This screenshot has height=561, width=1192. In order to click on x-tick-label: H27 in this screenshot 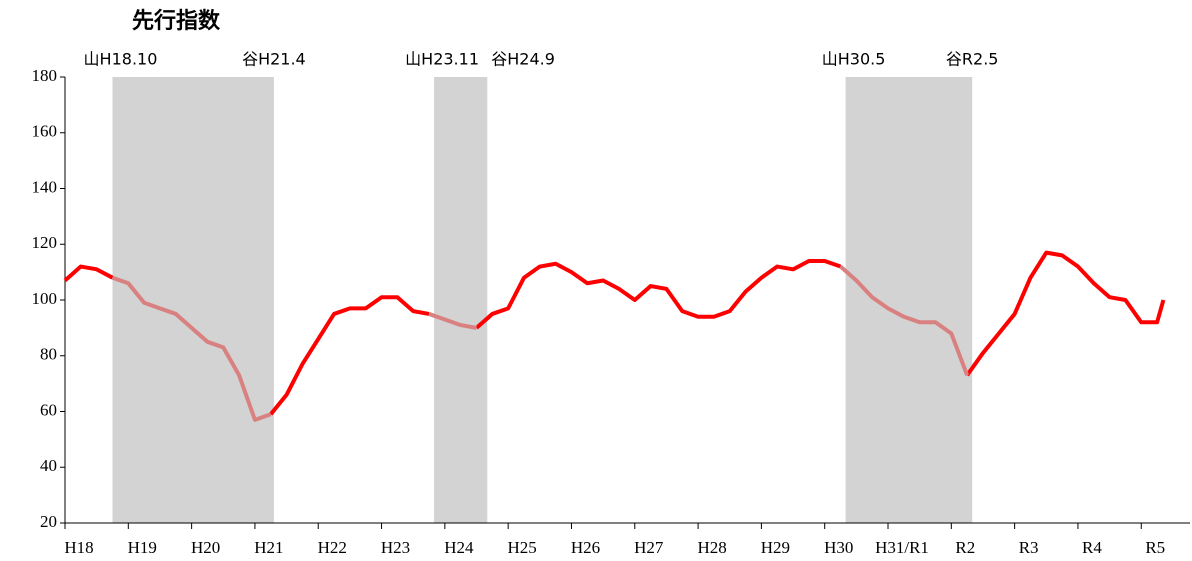, I will do `click(649, 547)`.